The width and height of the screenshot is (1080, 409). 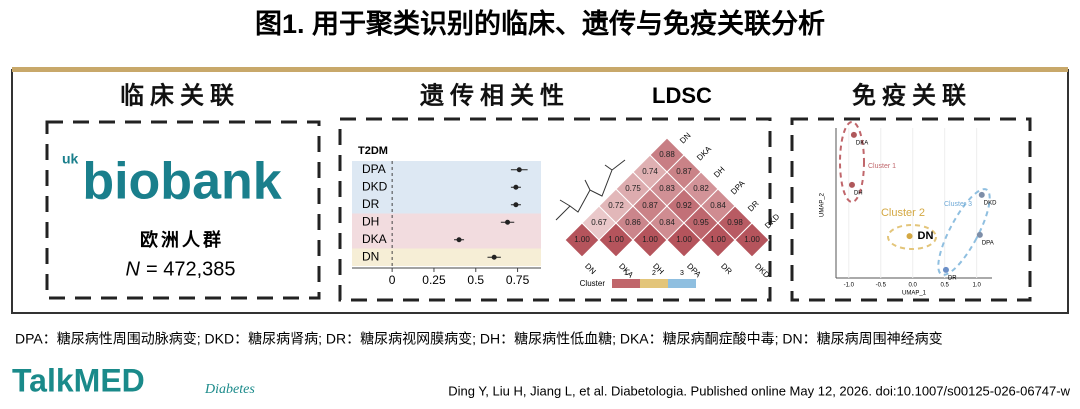 I want to click on point-label: DH, so click(x=858, y=193).